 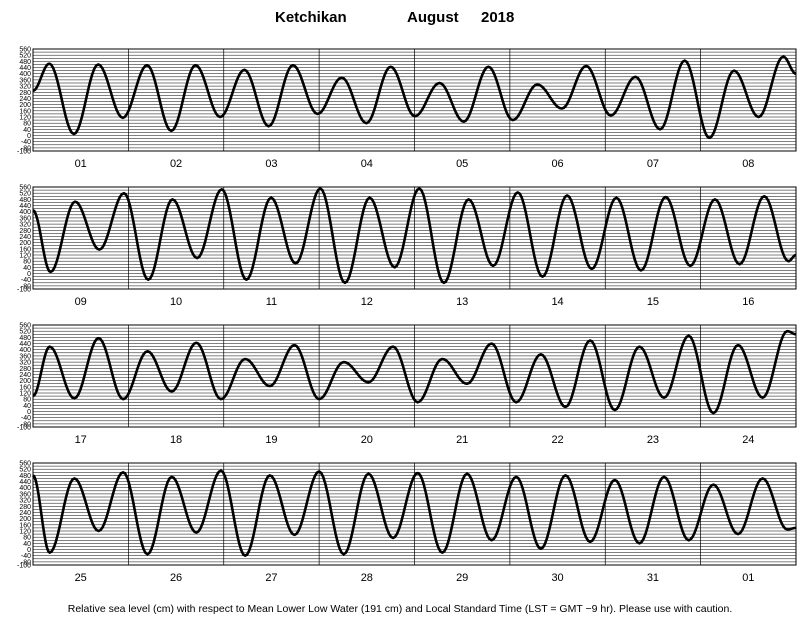 I want to click on day-label: 25, so click(x=81, y=578).